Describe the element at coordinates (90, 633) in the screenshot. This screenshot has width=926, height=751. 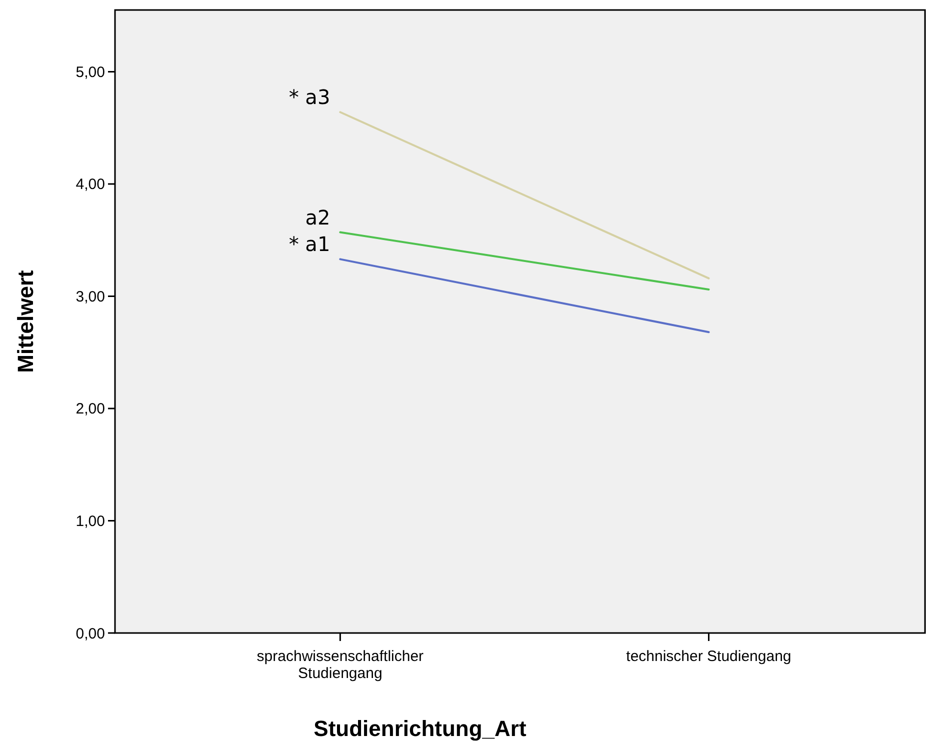
I see `y-tick-label: 0,00` at that location.